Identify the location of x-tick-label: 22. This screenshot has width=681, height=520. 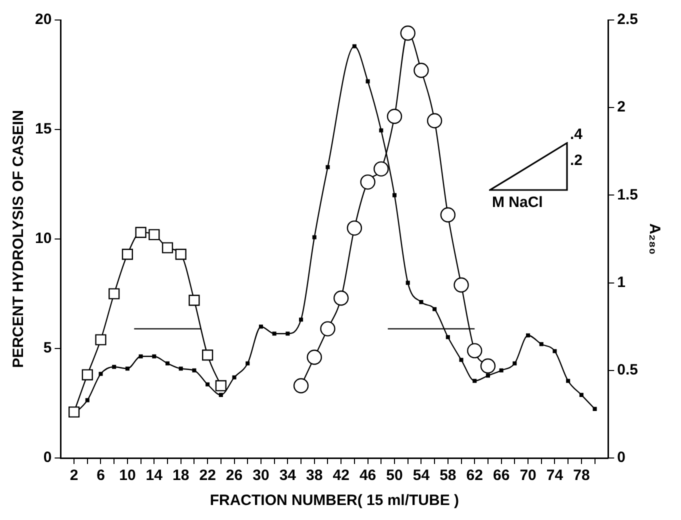
(207, 475).